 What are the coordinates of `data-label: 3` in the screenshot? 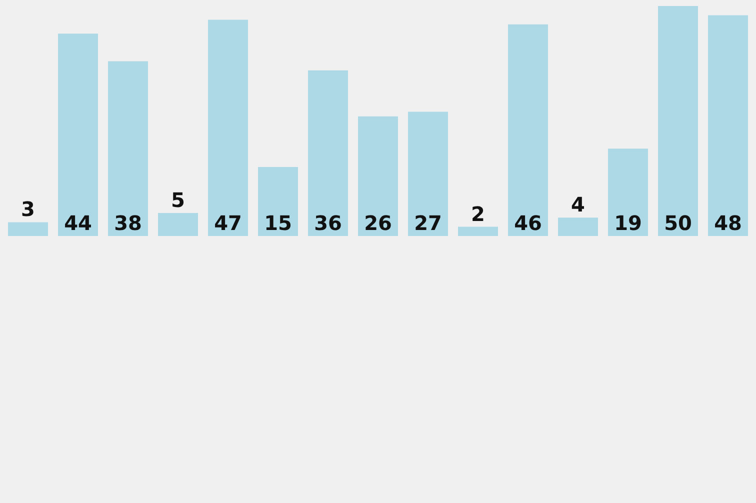 It's located at (28, 209).